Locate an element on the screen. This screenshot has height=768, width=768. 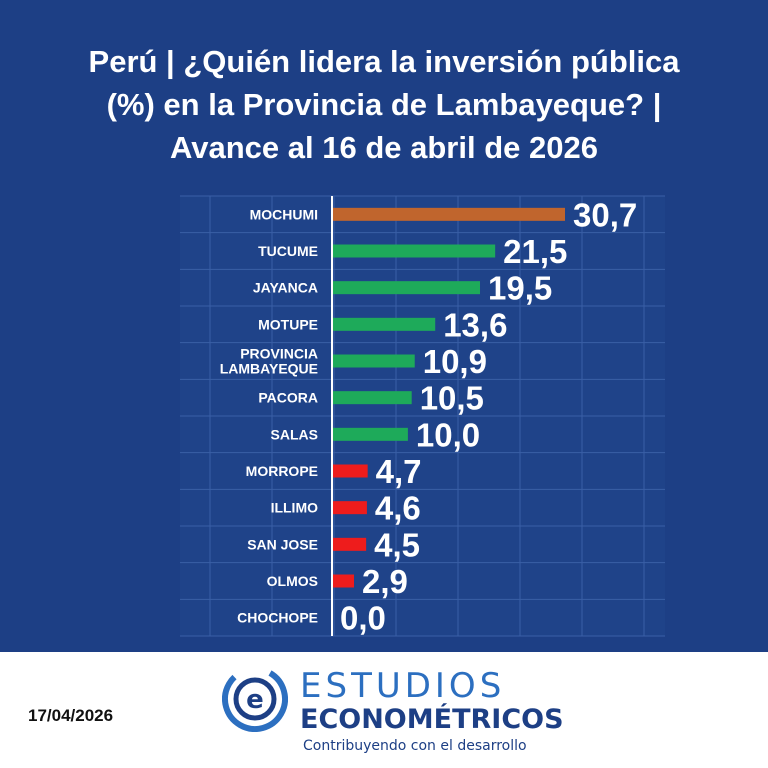
category-label: MOTUPE is located at coordinates (288, 324).